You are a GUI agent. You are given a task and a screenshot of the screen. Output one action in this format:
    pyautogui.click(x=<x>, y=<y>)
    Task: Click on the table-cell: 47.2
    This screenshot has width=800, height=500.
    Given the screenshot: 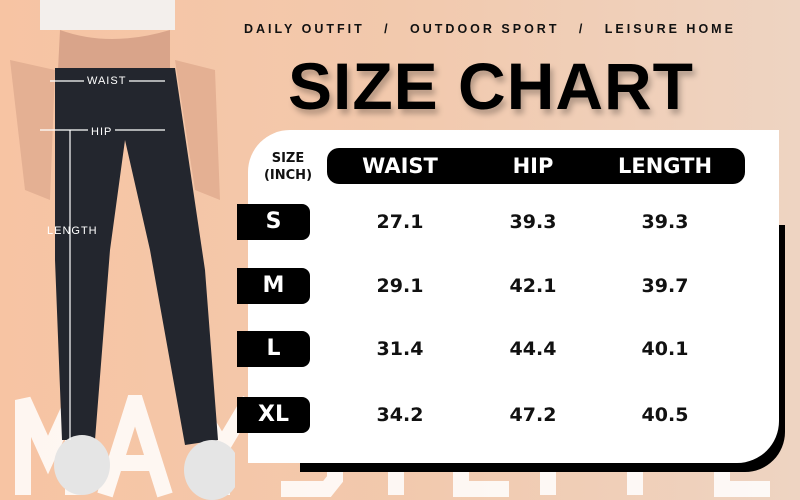 What is the action you would take?
    pyautogui.click(x=533, y=415)
    